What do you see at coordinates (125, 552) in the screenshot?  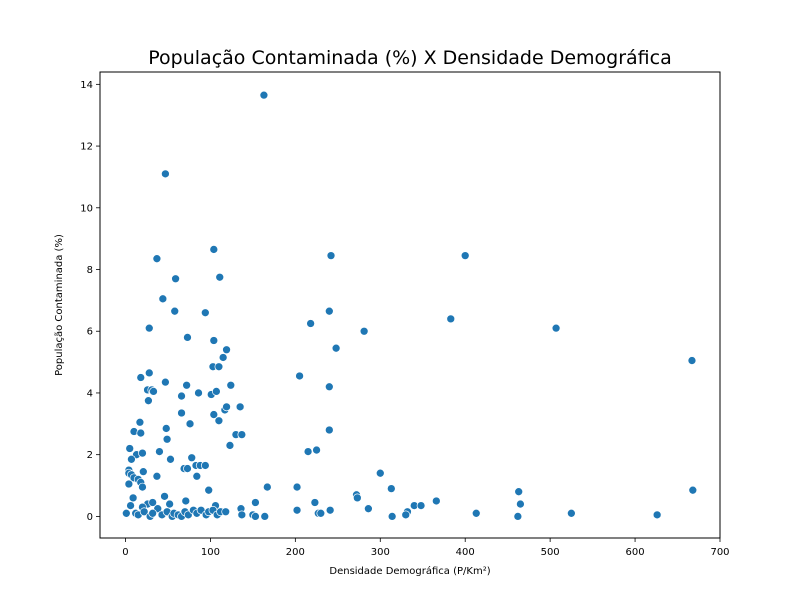 I see `x-tick-label: 0` at bounding box center [125, 552].